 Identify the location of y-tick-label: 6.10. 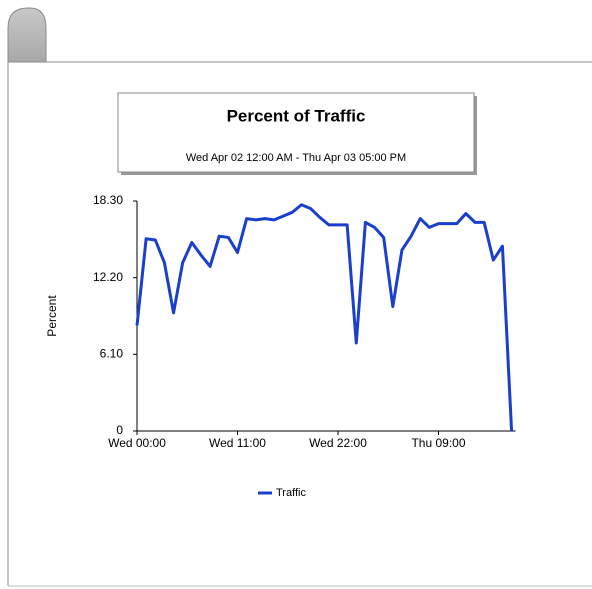
(112, 354).